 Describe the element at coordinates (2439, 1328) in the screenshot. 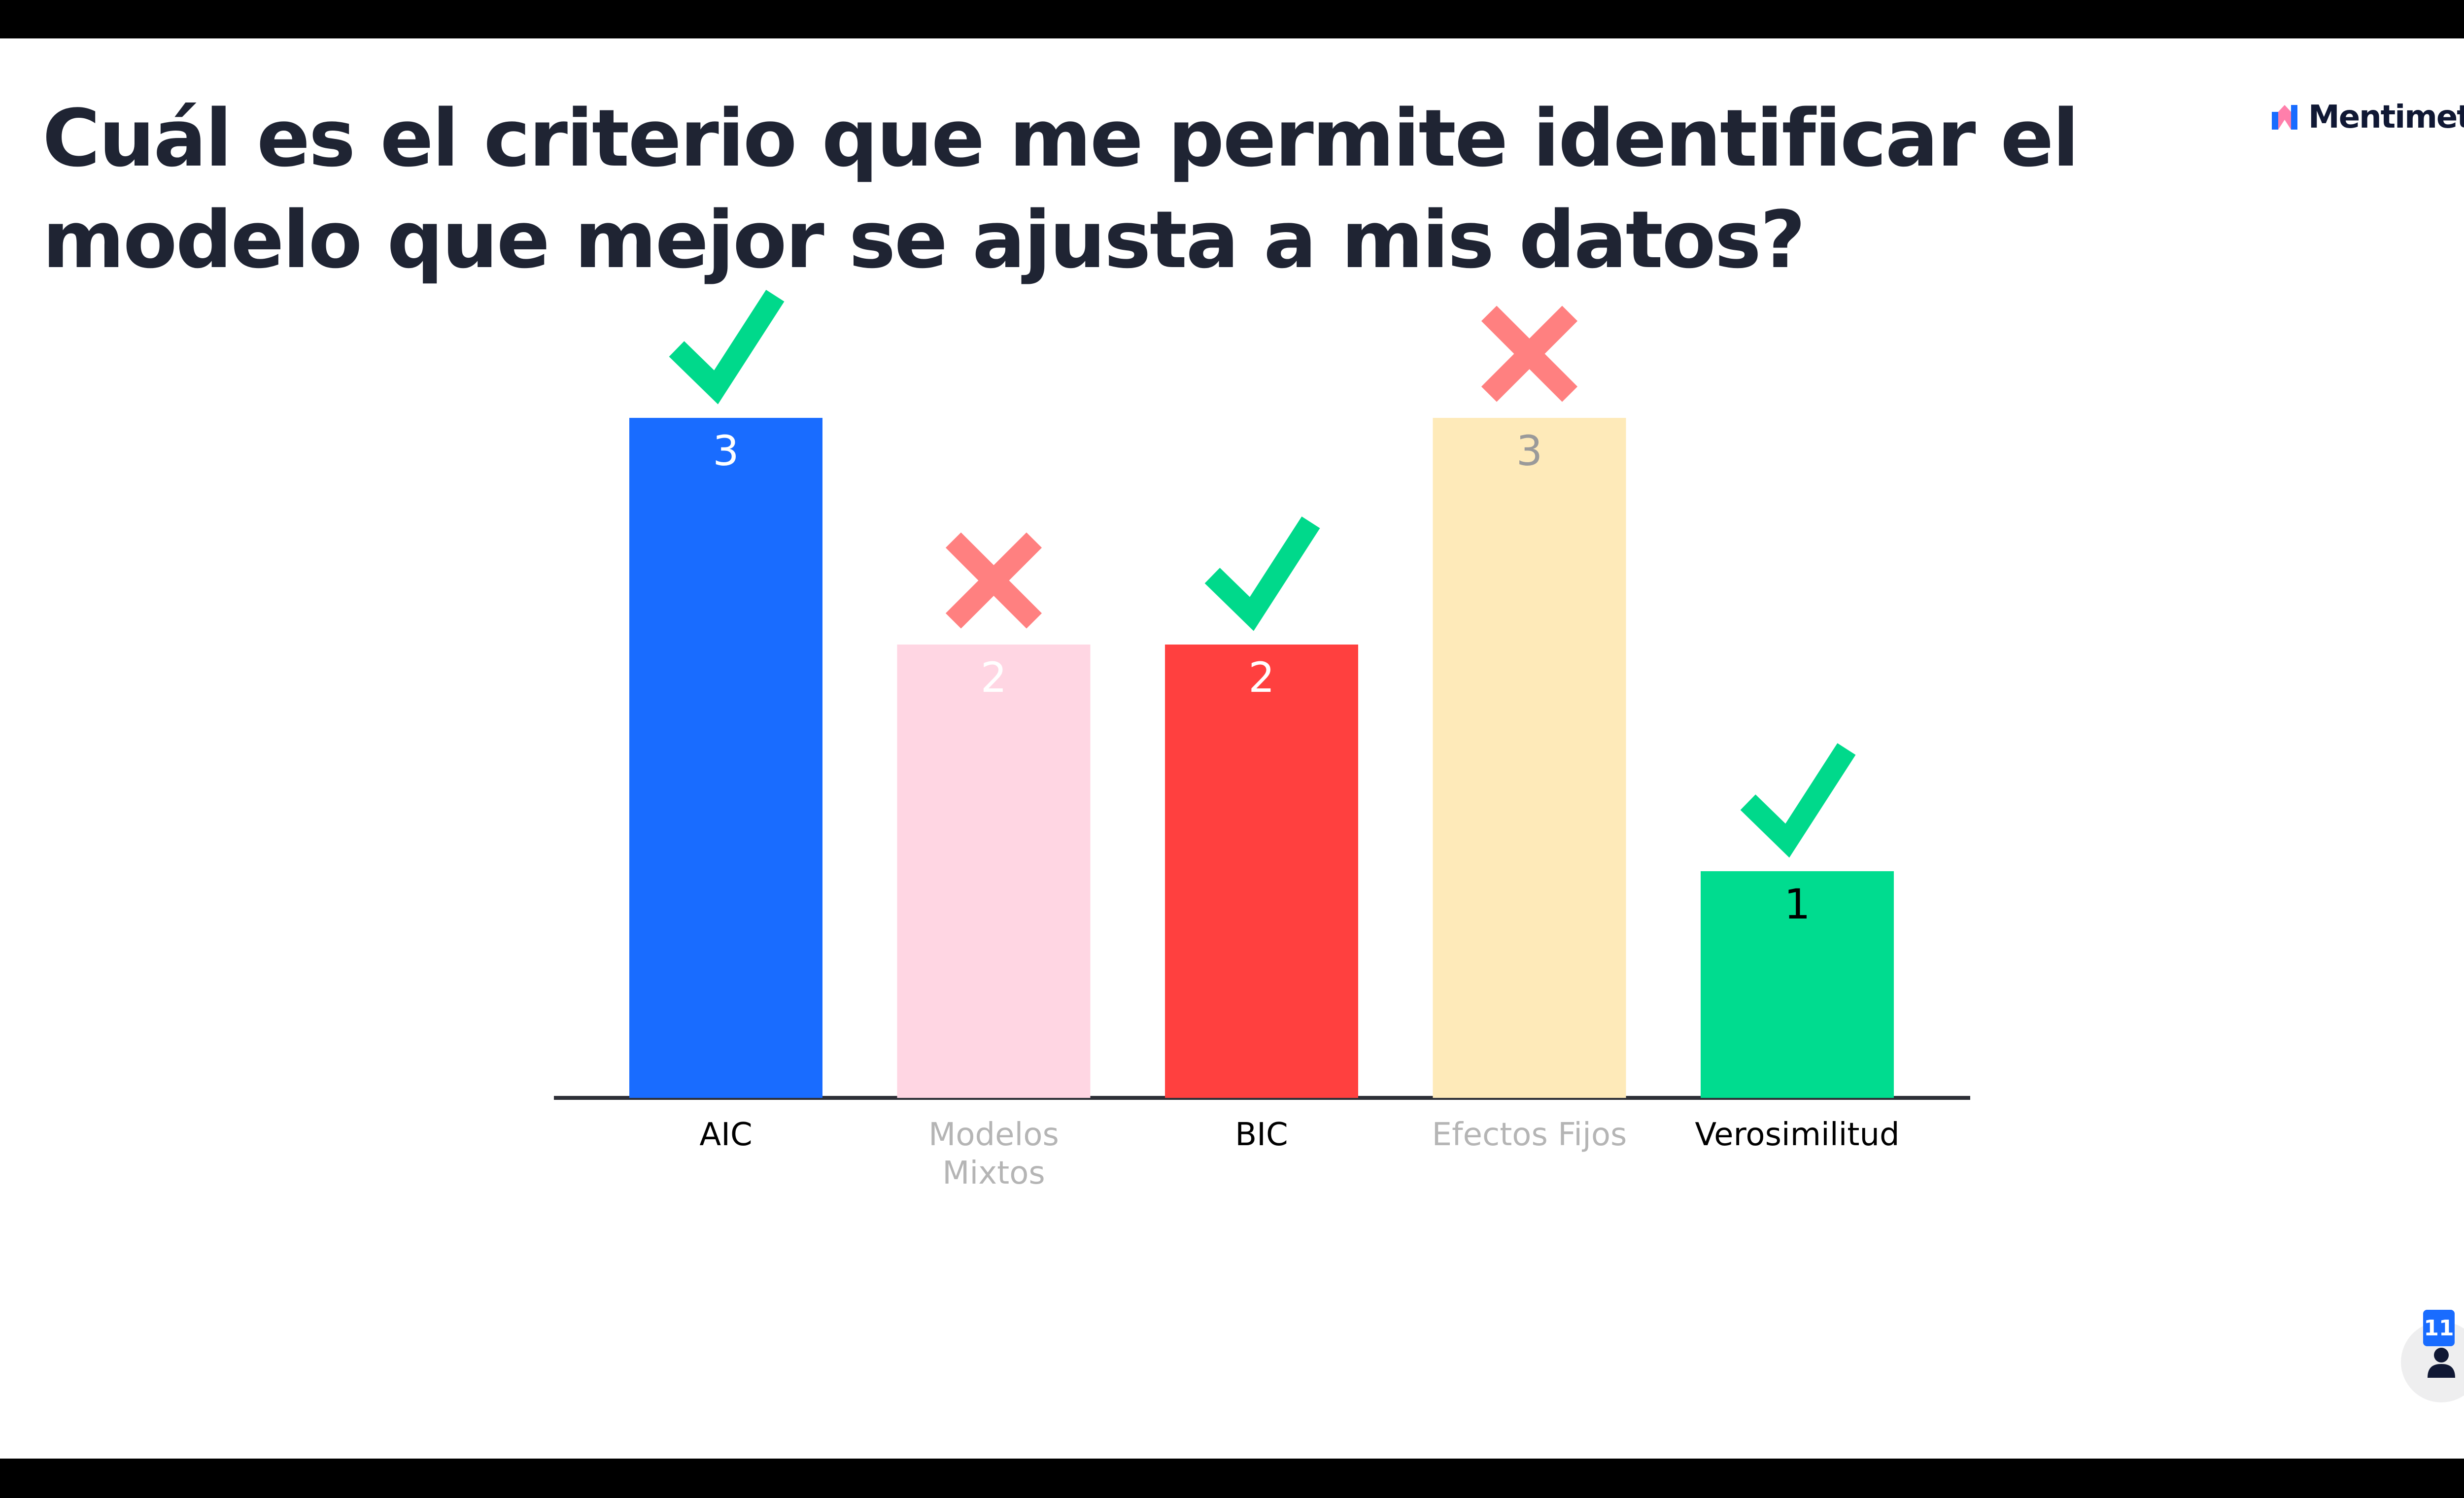

I see `participant-count-badge: 11` at that location.